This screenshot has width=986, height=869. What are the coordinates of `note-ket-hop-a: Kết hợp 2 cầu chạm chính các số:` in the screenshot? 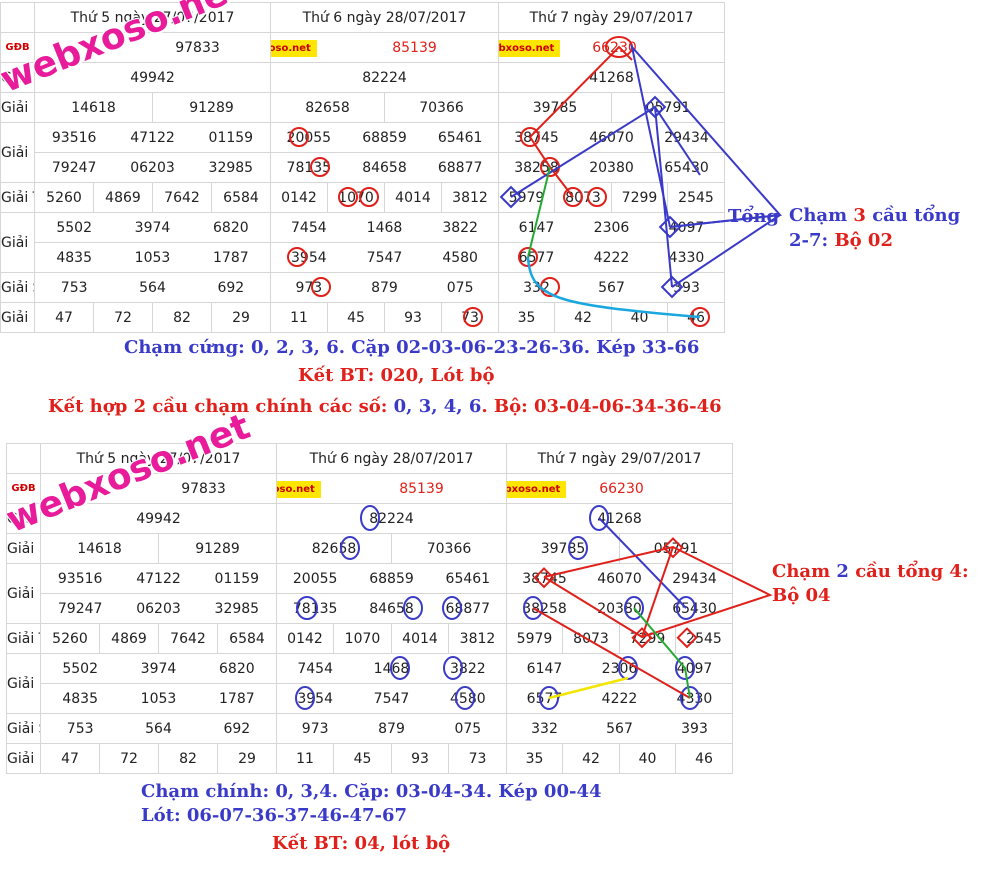 It's located at (221, 406).